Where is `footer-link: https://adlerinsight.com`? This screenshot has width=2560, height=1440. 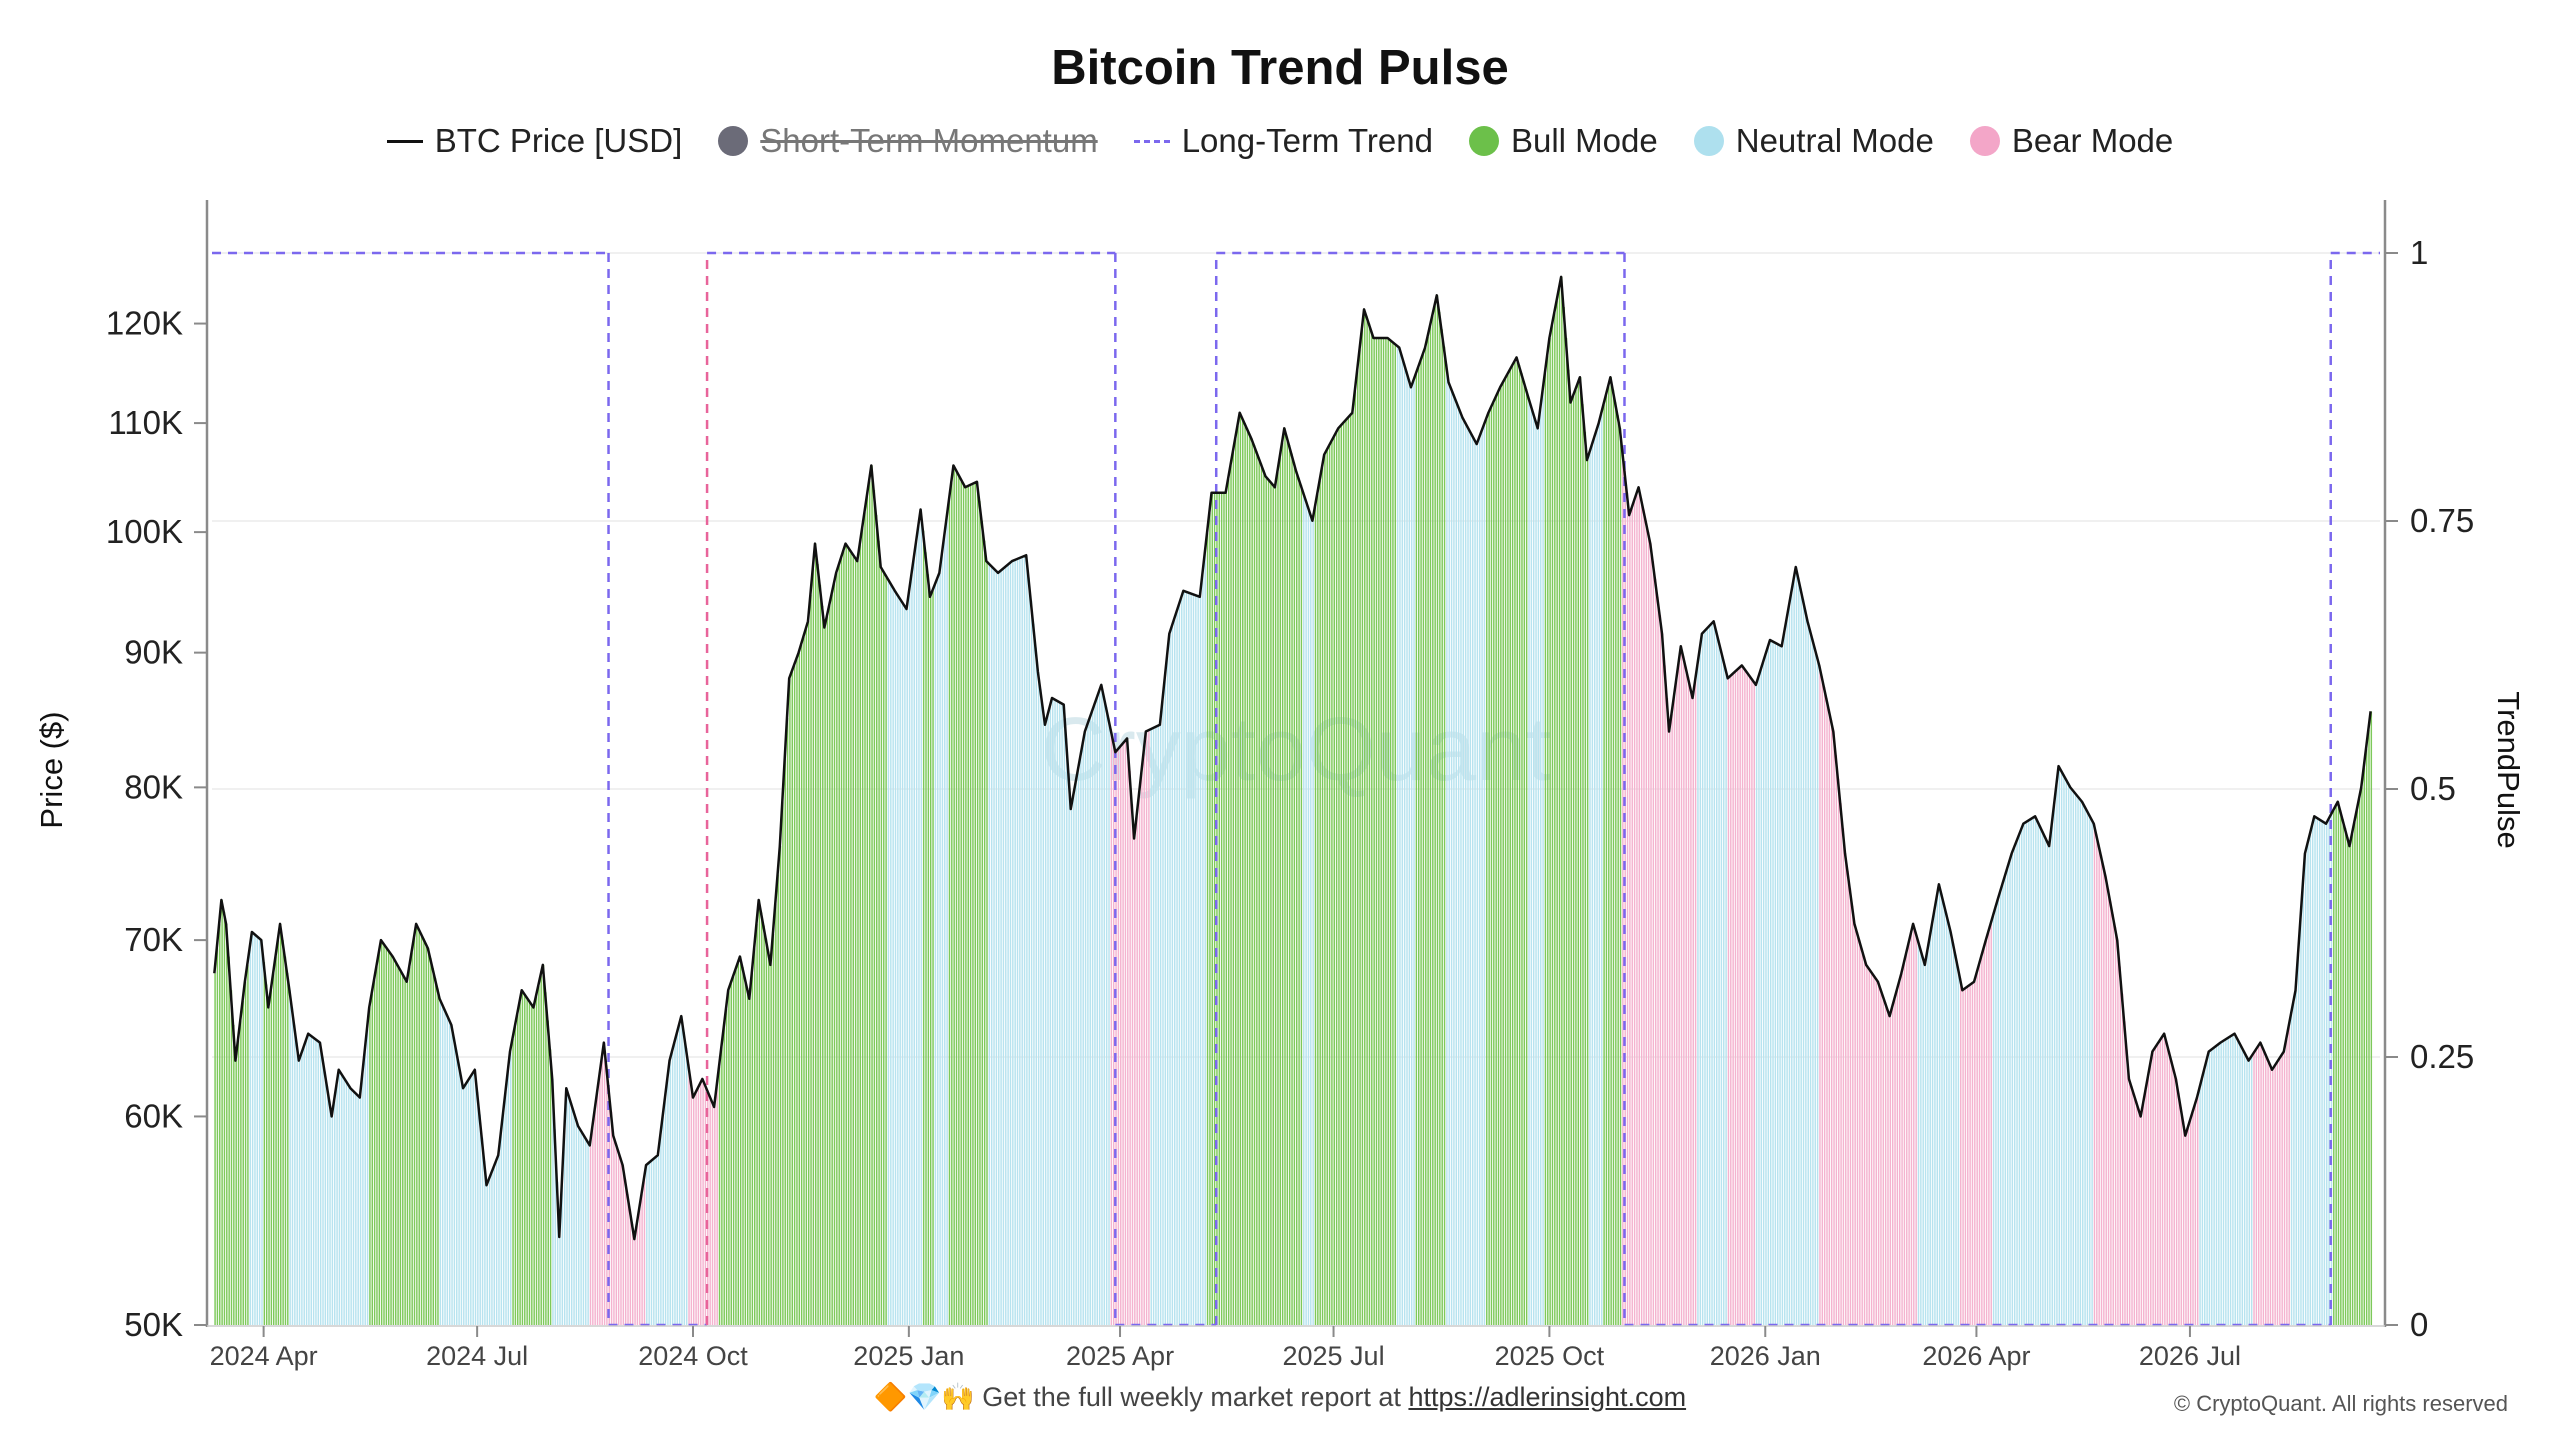 footer-link: https://adlerinsight.com is located at coordinates (1547, 1397).